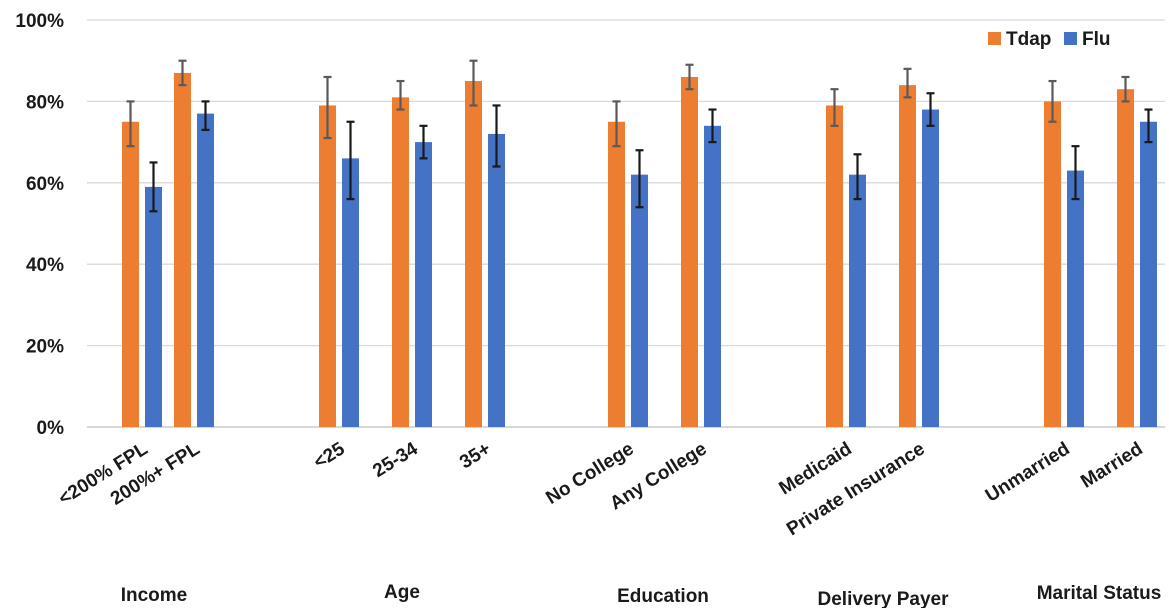  Describe the element at coordinates (402, 592) in the screenshot. I see `group-label: Age` at that location.